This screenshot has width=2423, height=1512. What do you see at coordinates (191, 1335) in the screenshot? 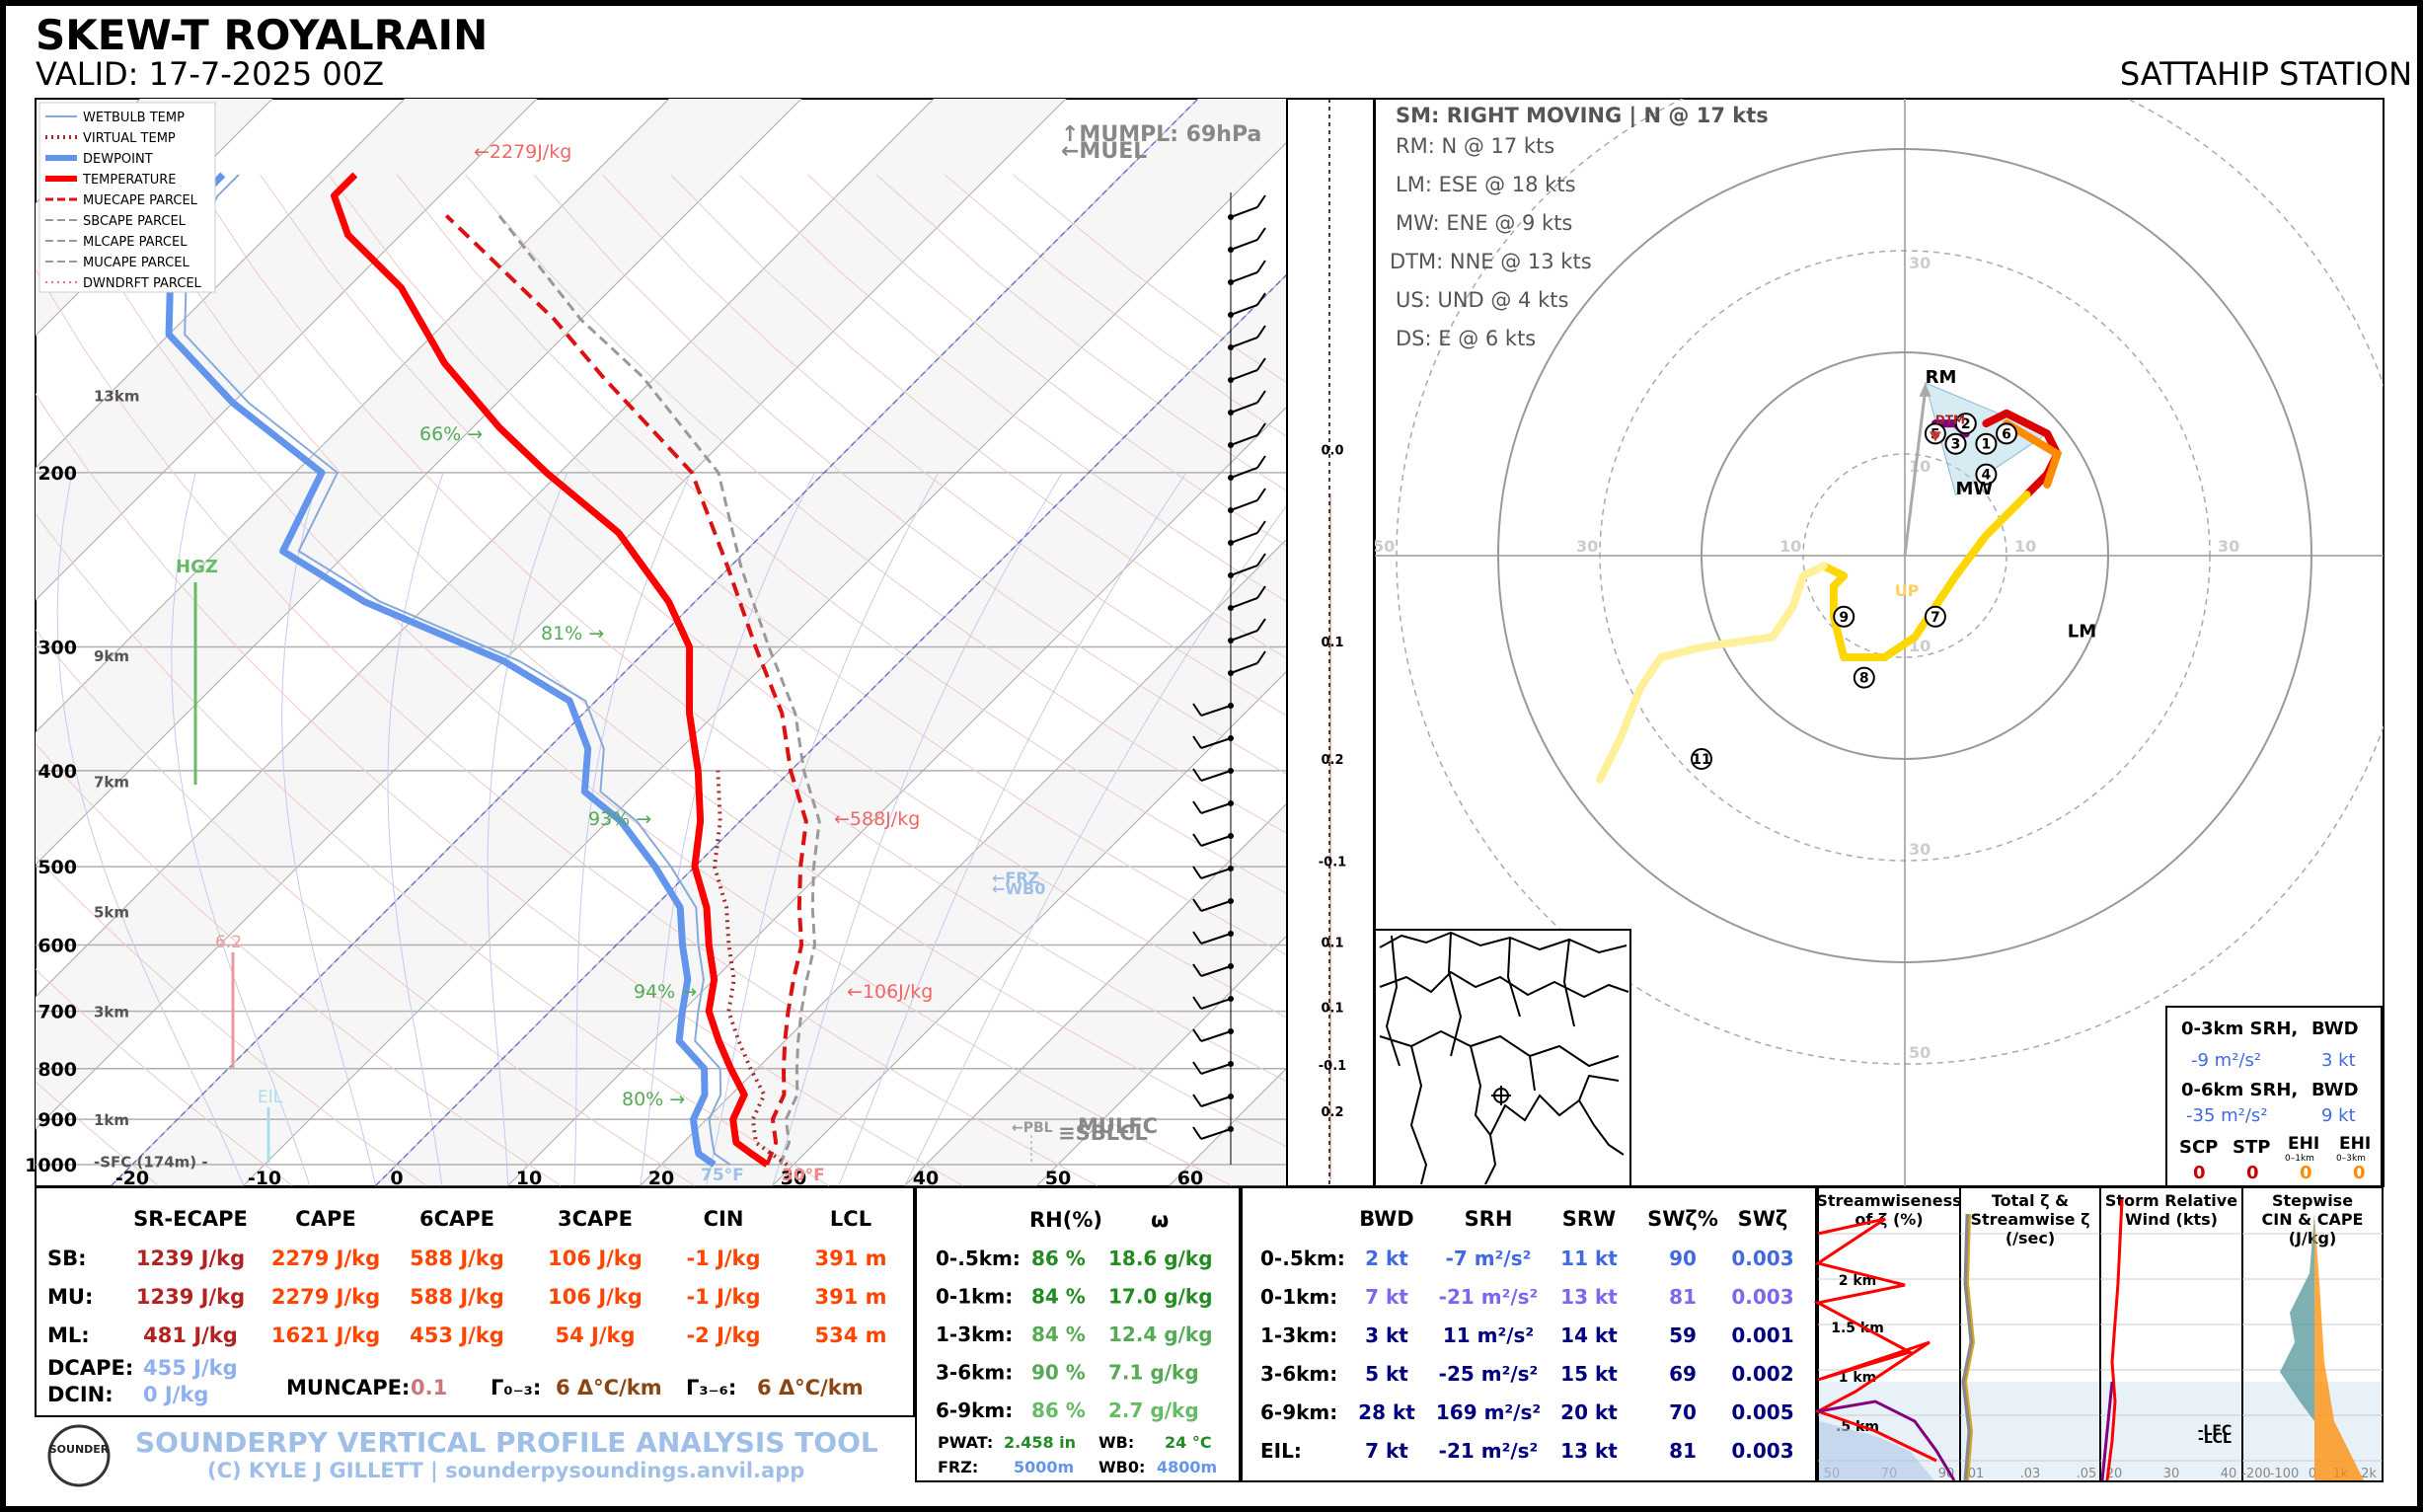
I see `thermo-cell: 481 J/kg` at bounding box center [191, 1335].